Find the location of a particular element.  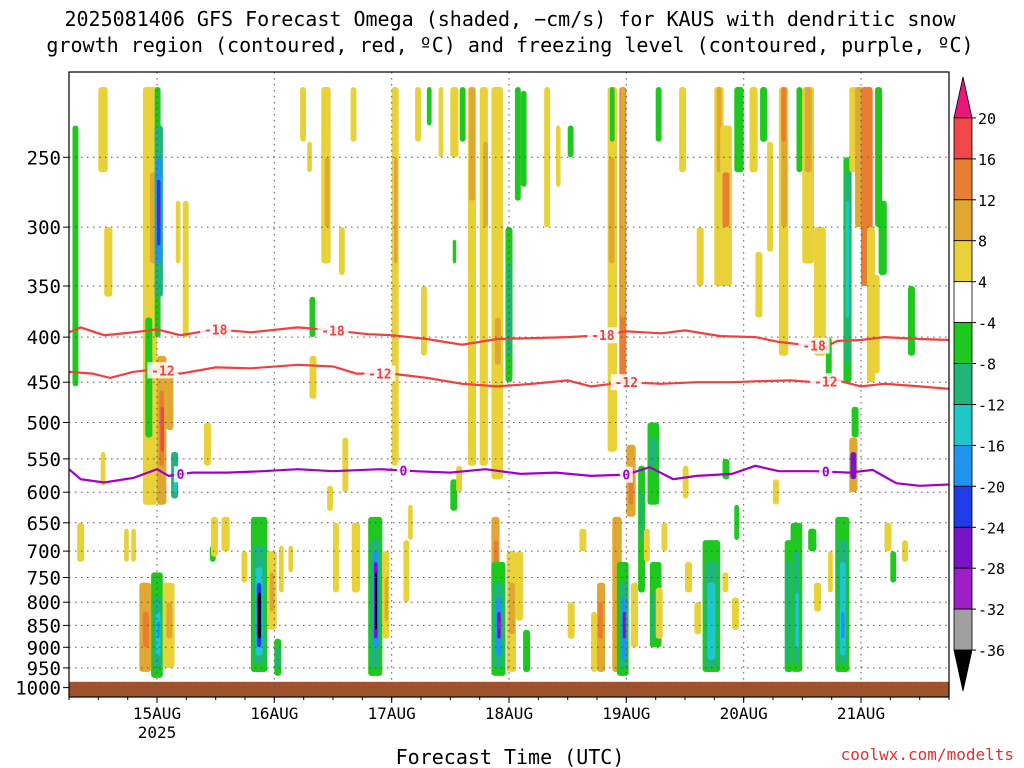

ground-layer is located at coordinates (509, 689).